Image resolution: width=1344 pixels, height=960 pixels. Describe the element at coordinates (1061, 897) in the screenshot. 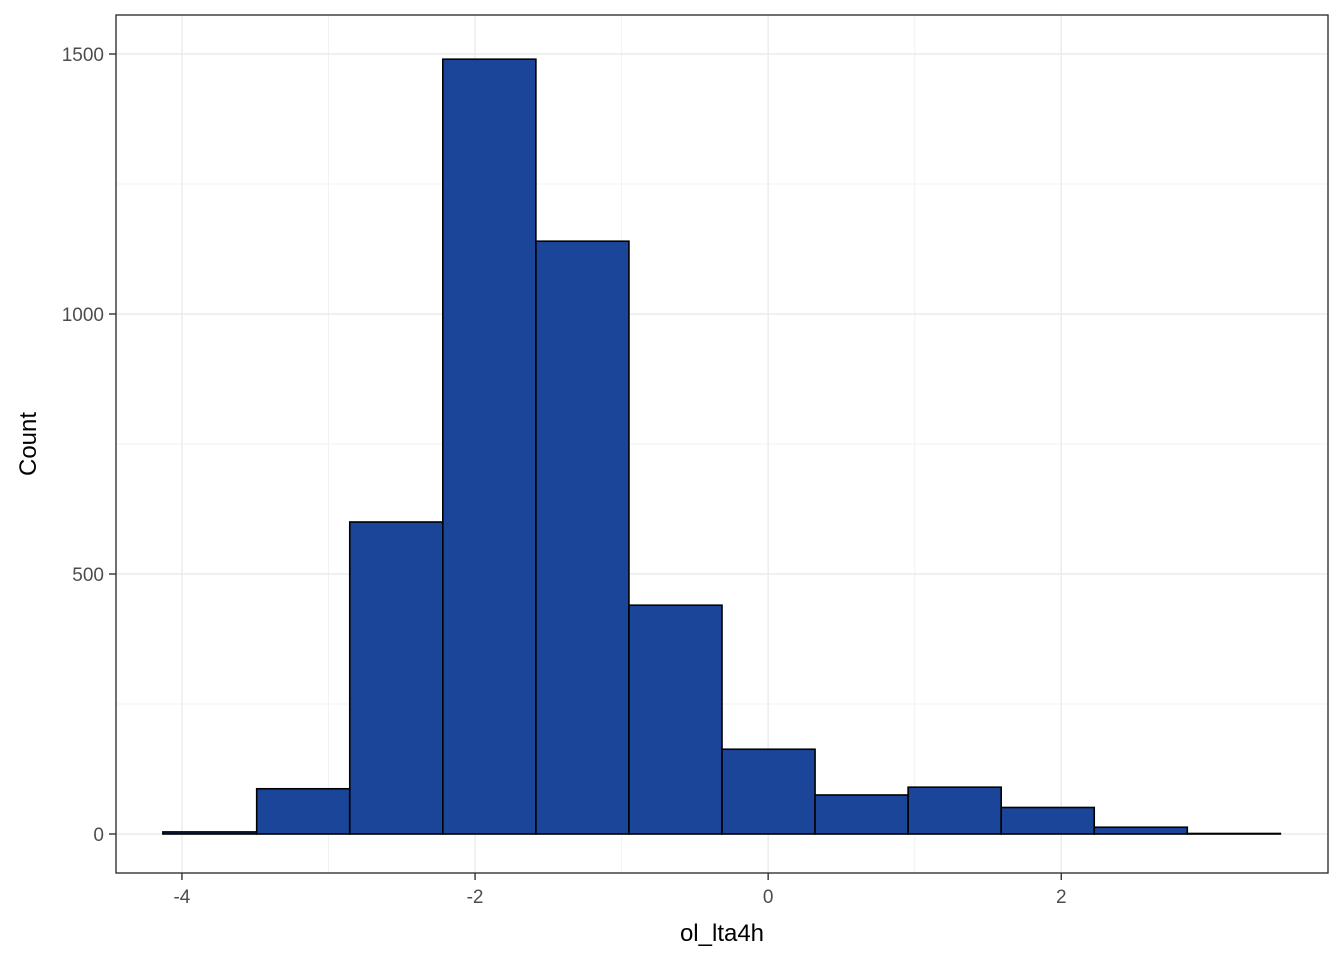

I see `x-tick-label: 2` at that location.